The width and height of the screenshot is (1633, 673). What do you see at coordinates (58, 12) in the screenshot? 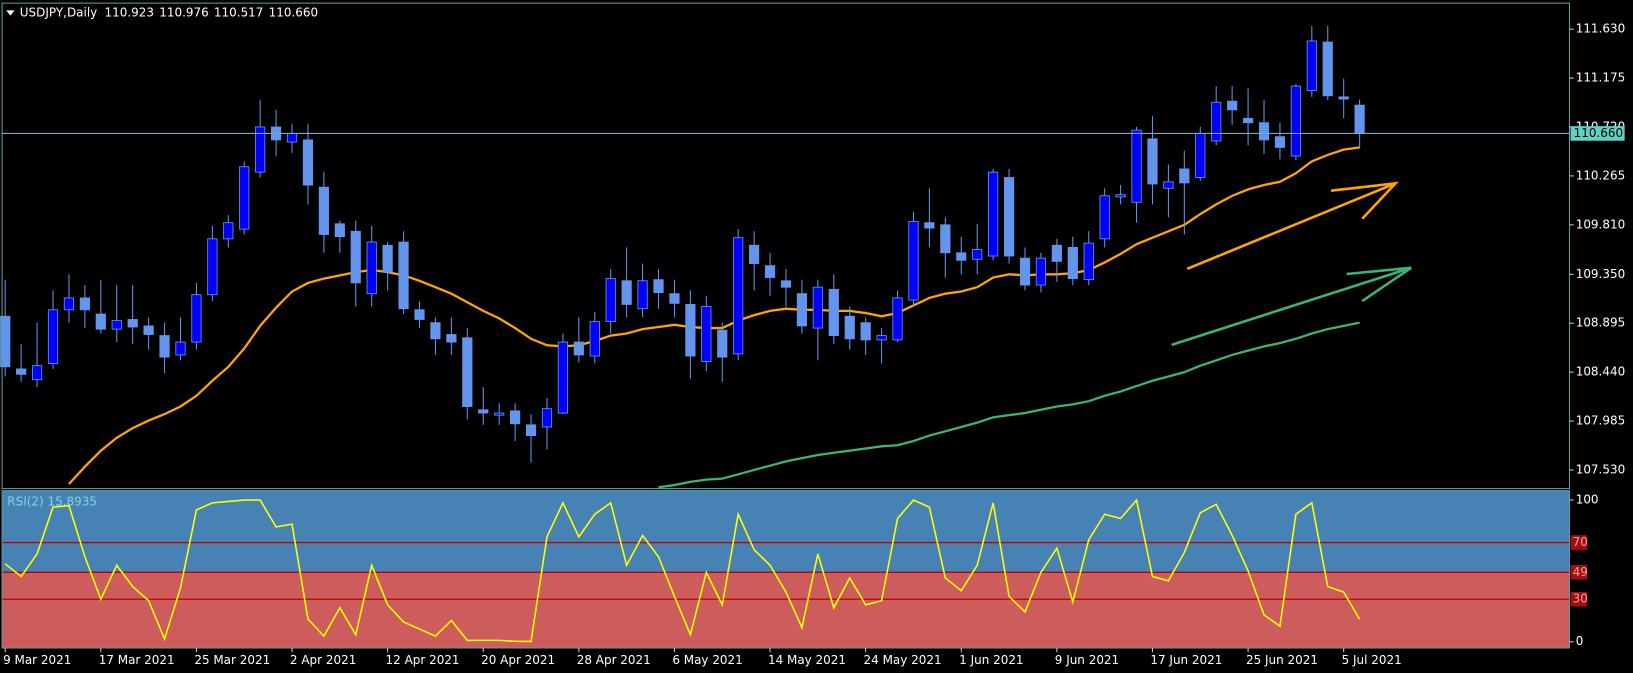
I see `chart-title: USDJPY,Daily` at bounding box center [58, 12].